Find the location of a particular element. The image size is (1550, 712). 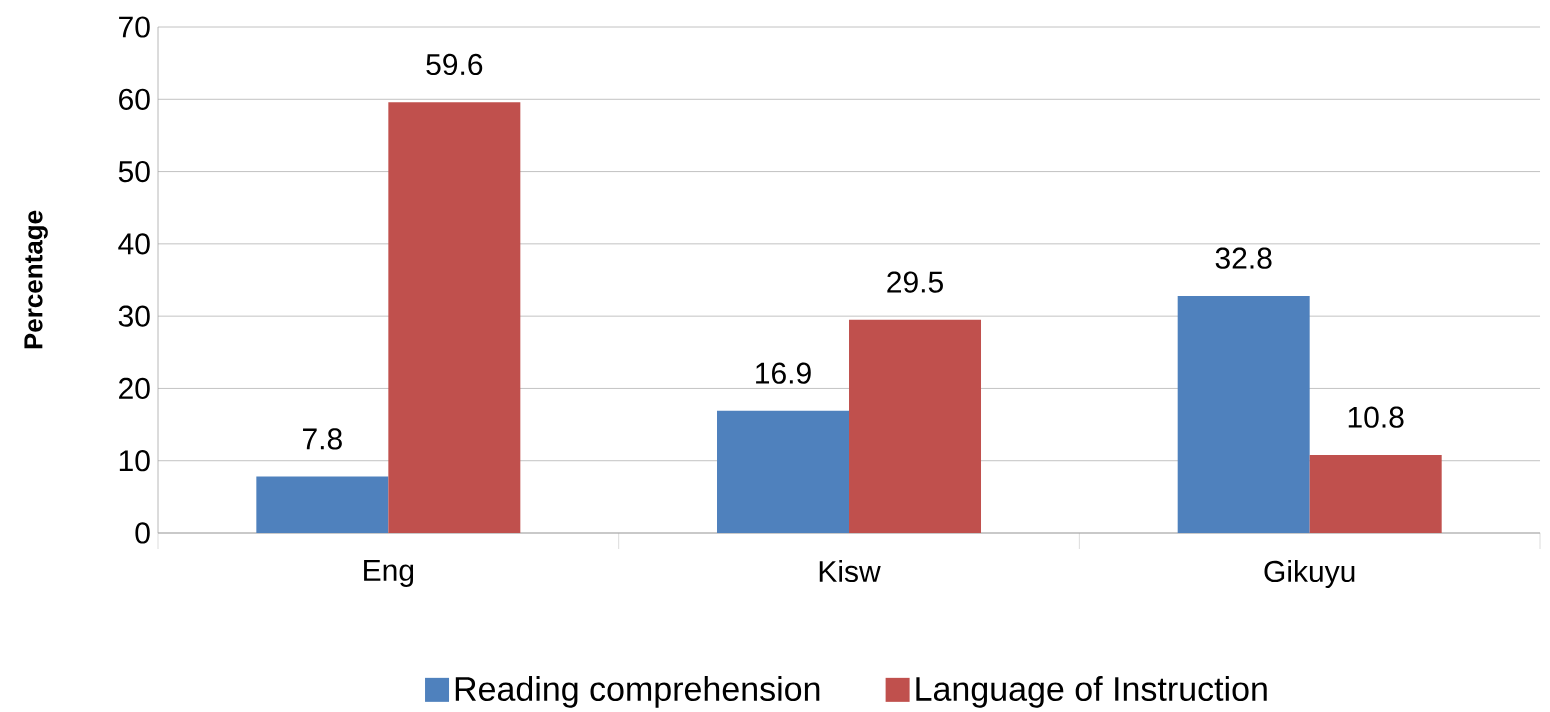

y-tick-label: 50 is located at coordinates (134, 171).